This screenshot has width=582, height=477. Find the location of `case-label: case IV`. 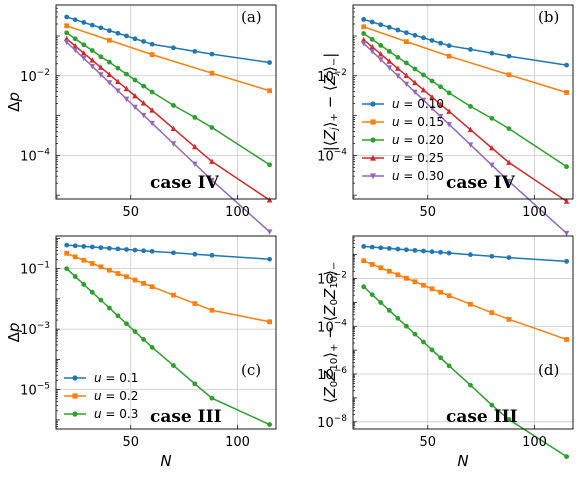

case-label: case IV is located at coordinates (481, 183).